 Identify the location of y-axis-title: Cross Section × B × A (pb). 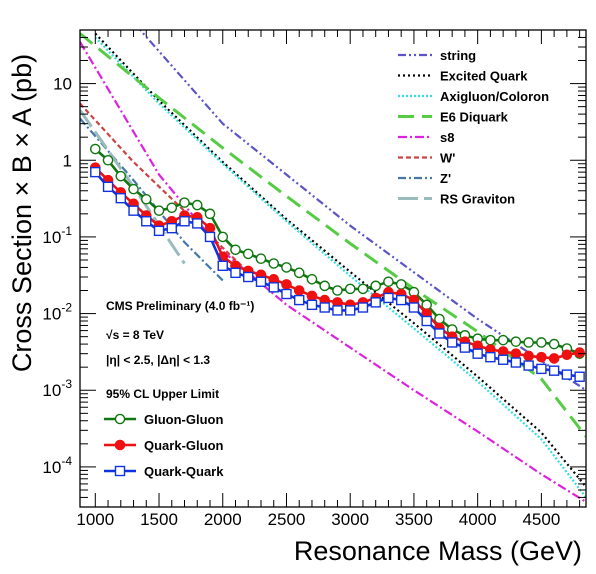
(22, 213).